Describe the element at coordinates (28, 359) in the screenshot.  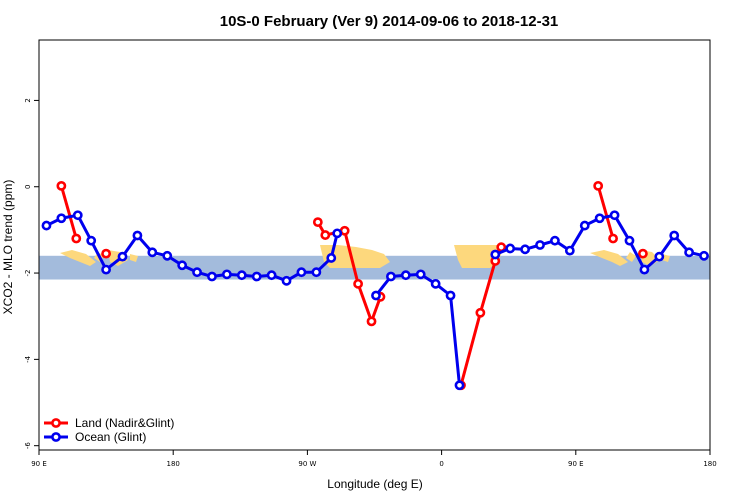
I see `y-tick-label: -4` at that location.